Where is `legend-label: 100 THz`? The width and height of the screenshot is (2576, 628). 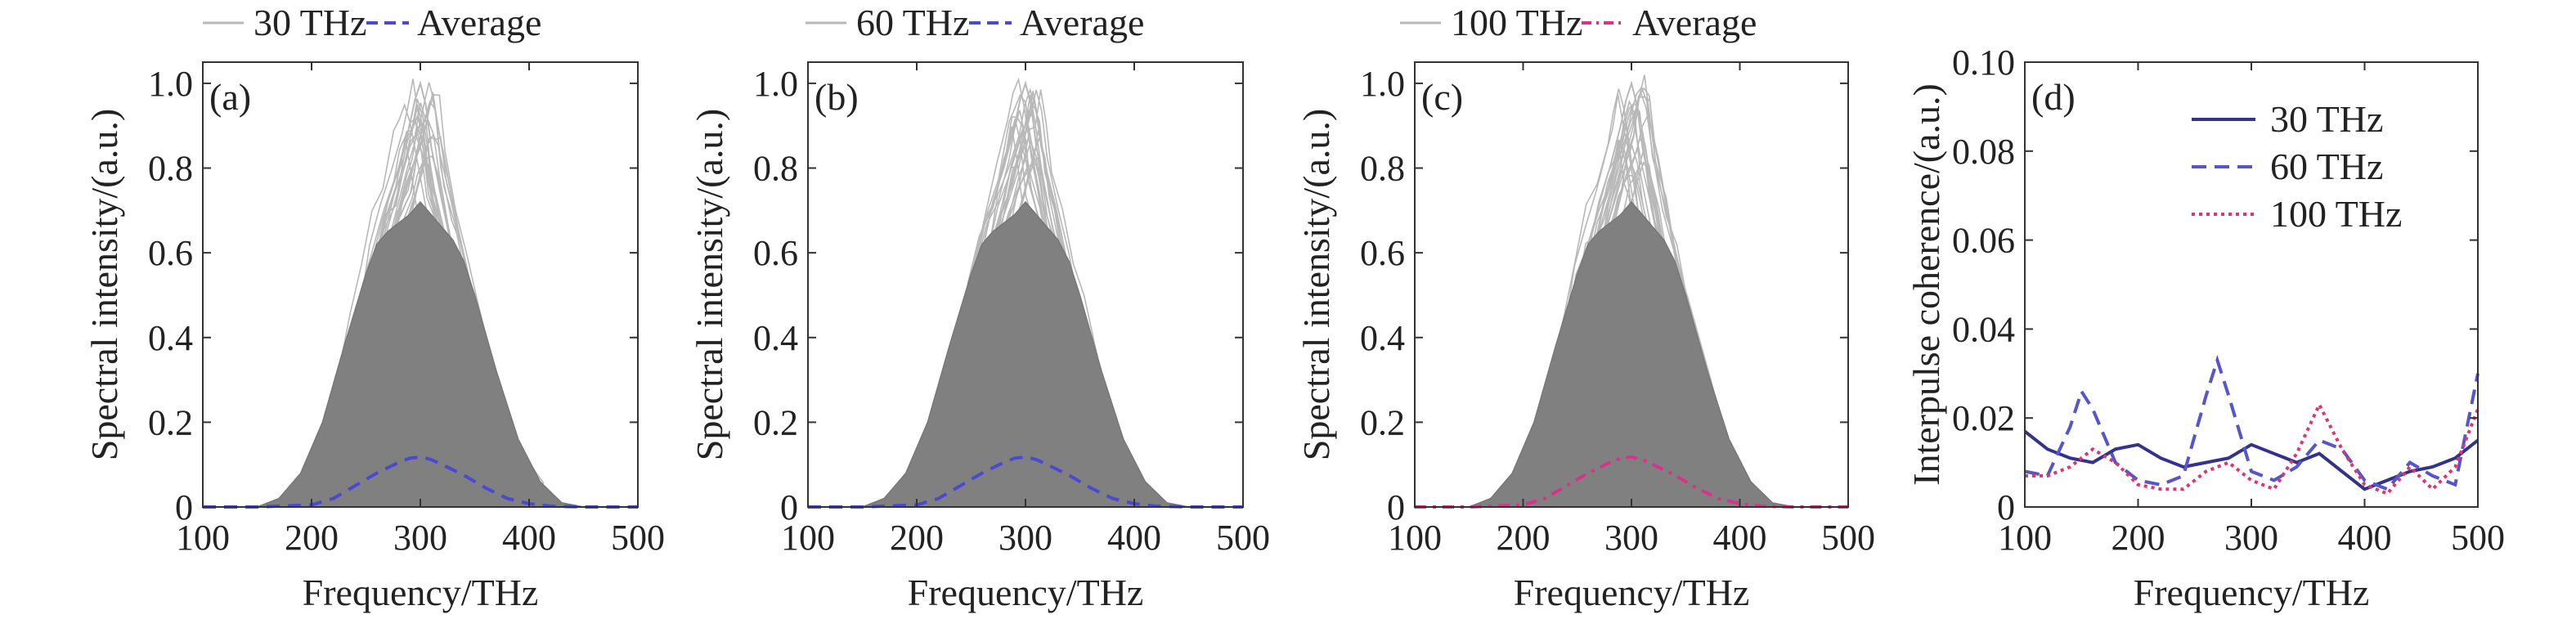
legend-label: 100 THz is located at coordinates (2336, 214).